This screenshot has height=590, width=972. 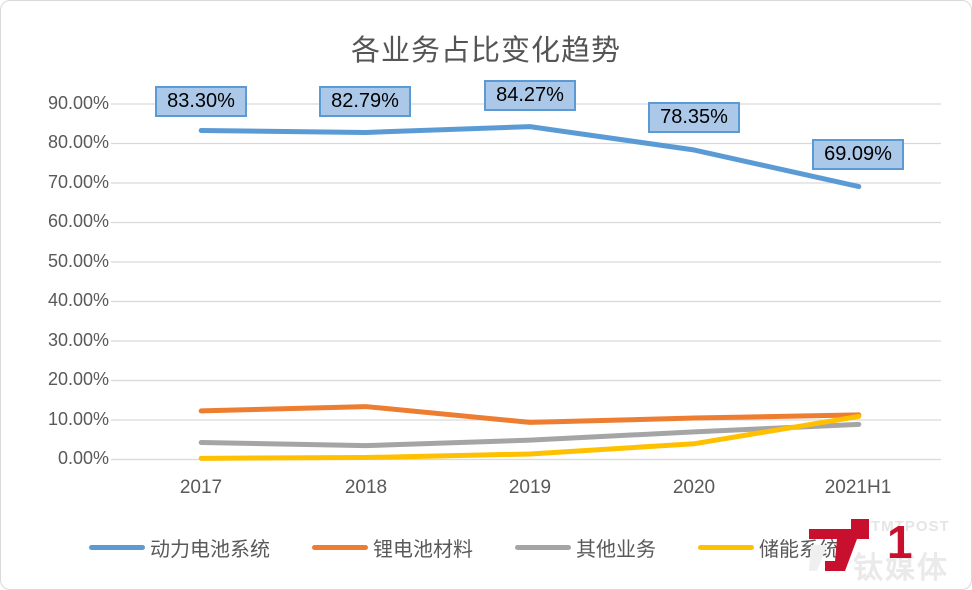 I want to click on data-label-callout: 82.79%, so click(x=365, y=101).